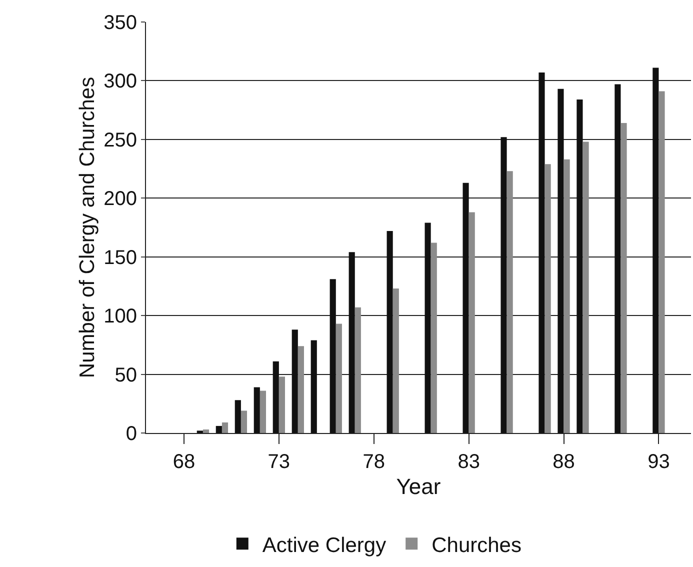  Describe the element at coordinates (324, 545) in the screenshot. I see `legend-label: Active Clergy` at that location.